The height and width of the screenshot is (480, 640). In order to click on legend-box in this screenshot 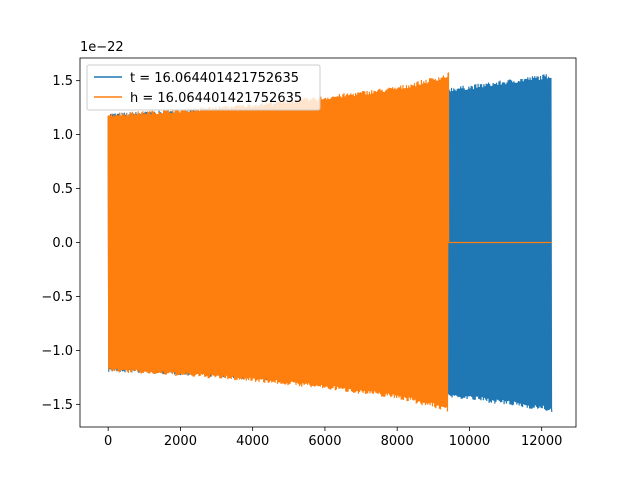, I will do `click(203, 87)`.